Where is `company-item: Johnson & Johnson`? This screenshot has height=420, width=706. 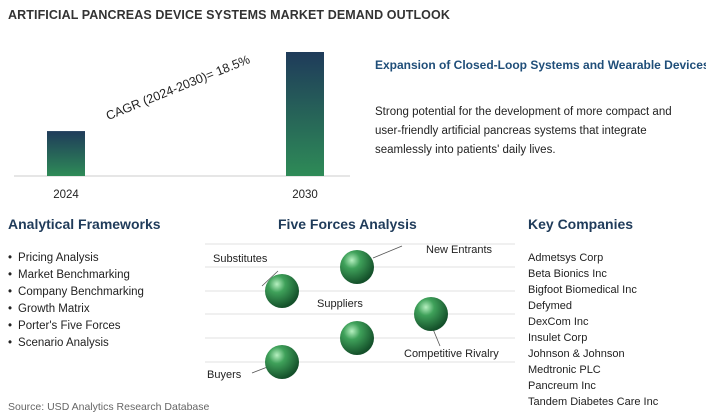
company-item: Johnson & Johnson is located at coordinates (576, 354).